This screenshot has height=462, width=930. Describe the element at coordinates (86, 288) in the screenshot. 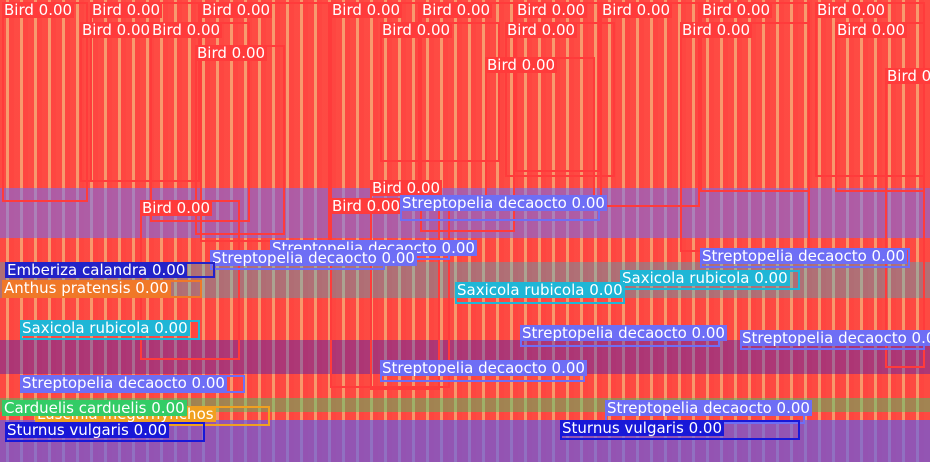

I see `detection-label: Anthus pratensis 0.00` at that location.